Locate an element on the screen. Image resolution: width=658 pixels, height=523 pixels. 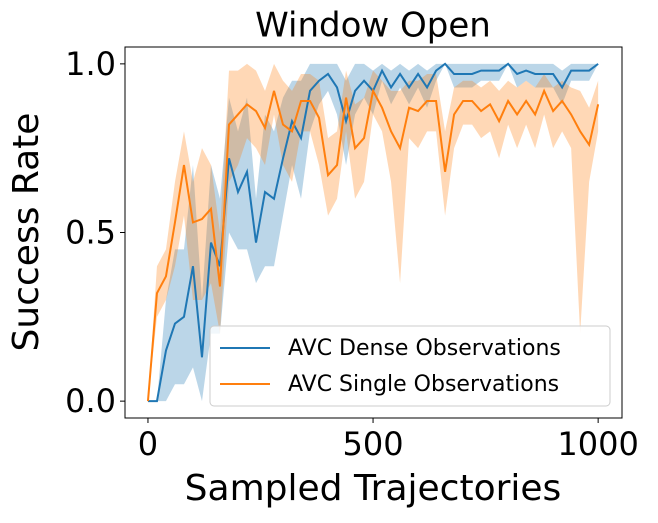
chart-title: Window Open is located at coordinates (373, 26).